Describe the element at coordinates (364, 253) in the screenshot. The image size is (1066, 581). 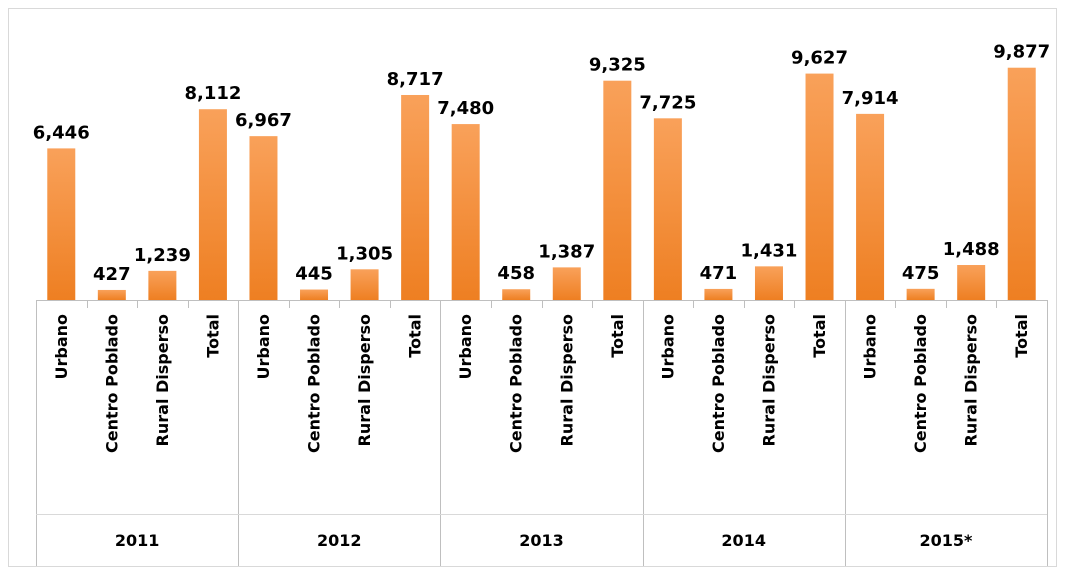
I see `data-label: 1,305` at that location.